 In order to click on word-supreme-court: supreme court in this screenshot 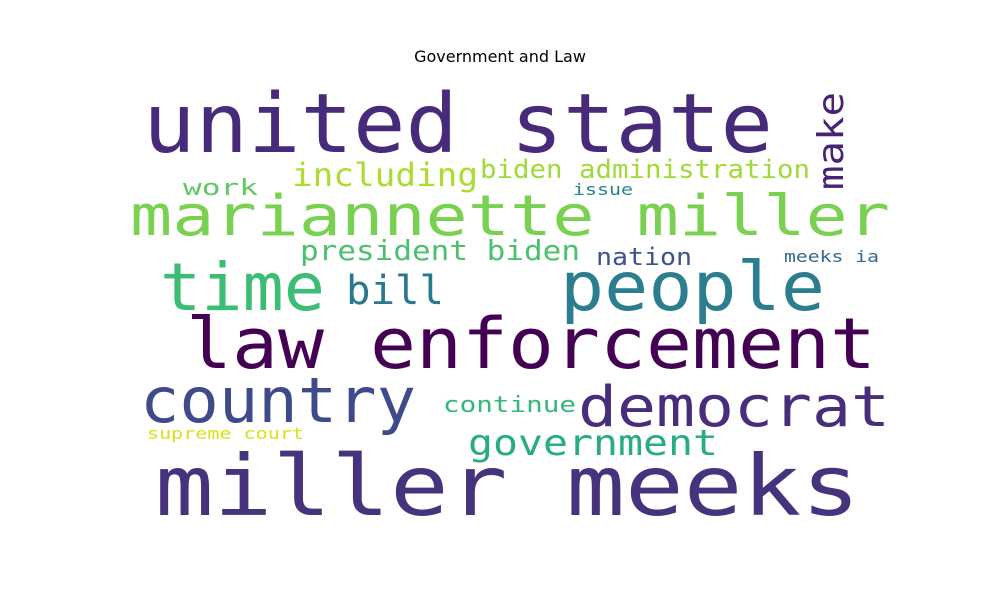, I will do `click(225, 433)`.